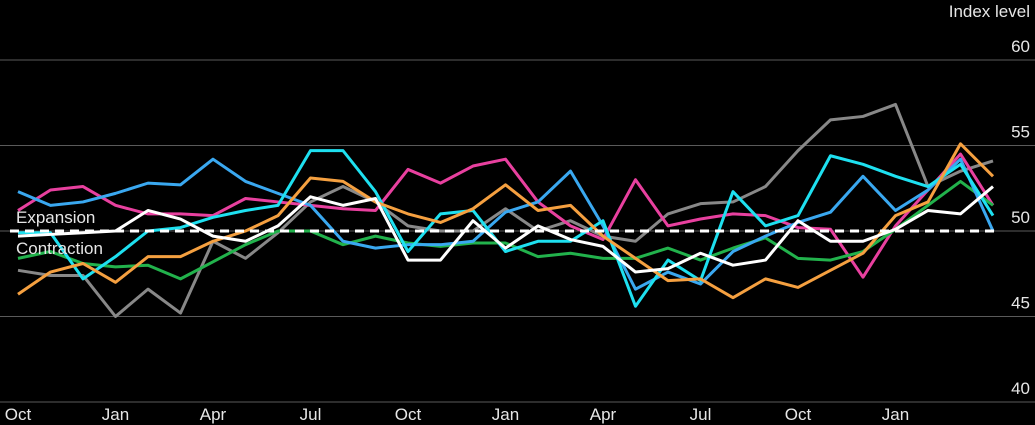 This screenshot has height=425, width=1035. Describe the element at coordinates (1020, 217) in the screenshot. I see `y-tick-label: 50` at that location.